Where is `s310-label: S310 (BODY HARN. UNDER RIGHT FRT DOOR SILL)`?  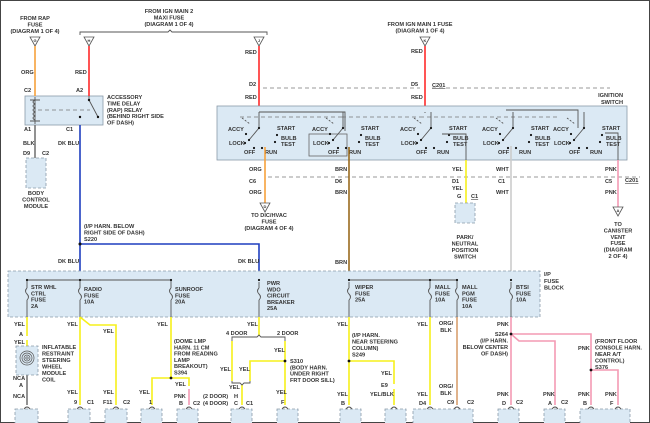 s310-label: S310 (BODY HARN. UNDER RIGHT FRT DOOR SILL) is located at coordinates (312, 371).